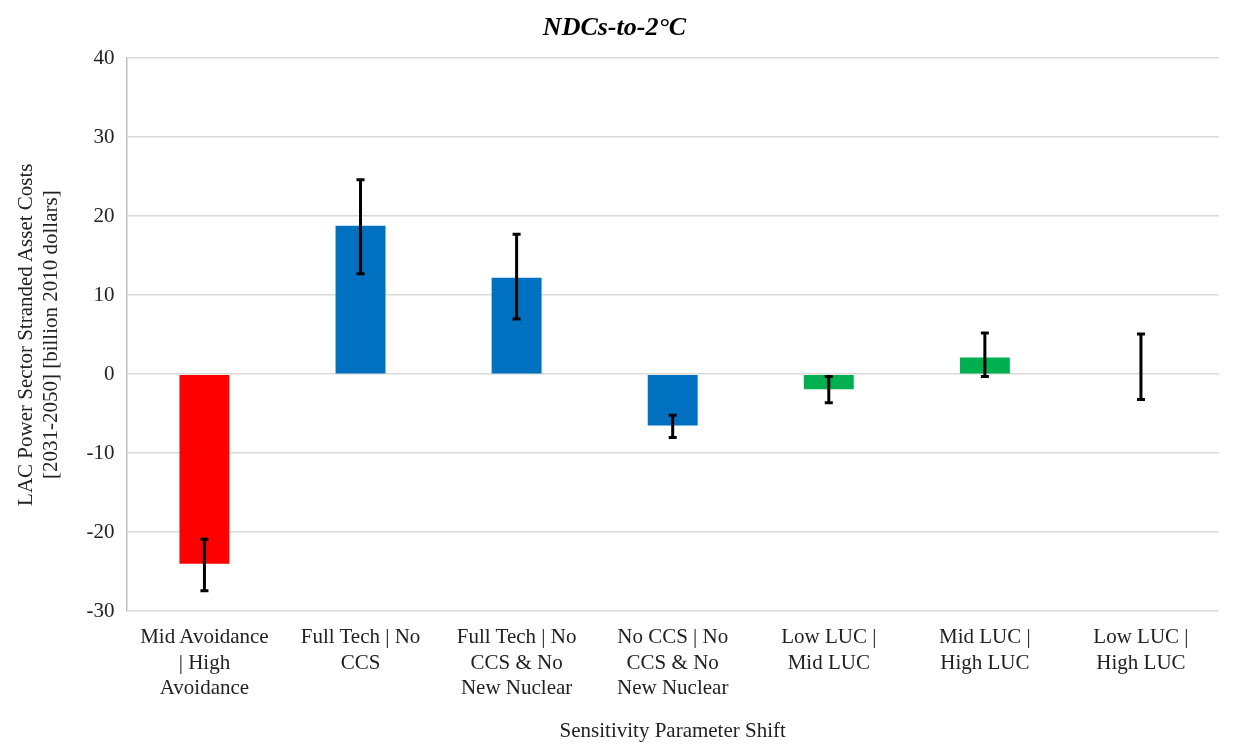 This screenshot has width=1249, height=753. I want to click on x-axis-title: Sensitivity Parameter Shift, so click(673, 729).